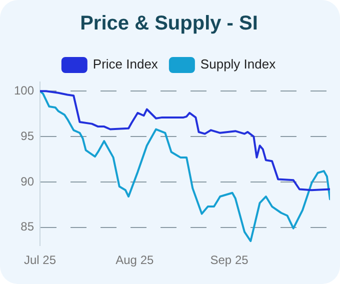  I want to click on x-tick-label: Aug 25, so click(135, 260).